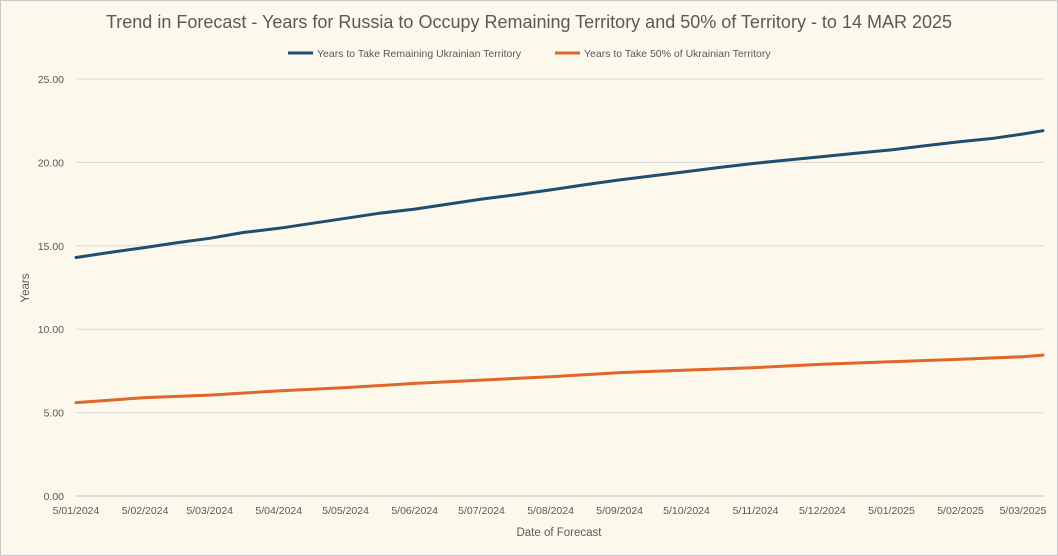  What do you see at coordinates (345, 511) in the screenshot?
I see `x-tick-label: 5/05/2024` at bounding box center [345, 511].